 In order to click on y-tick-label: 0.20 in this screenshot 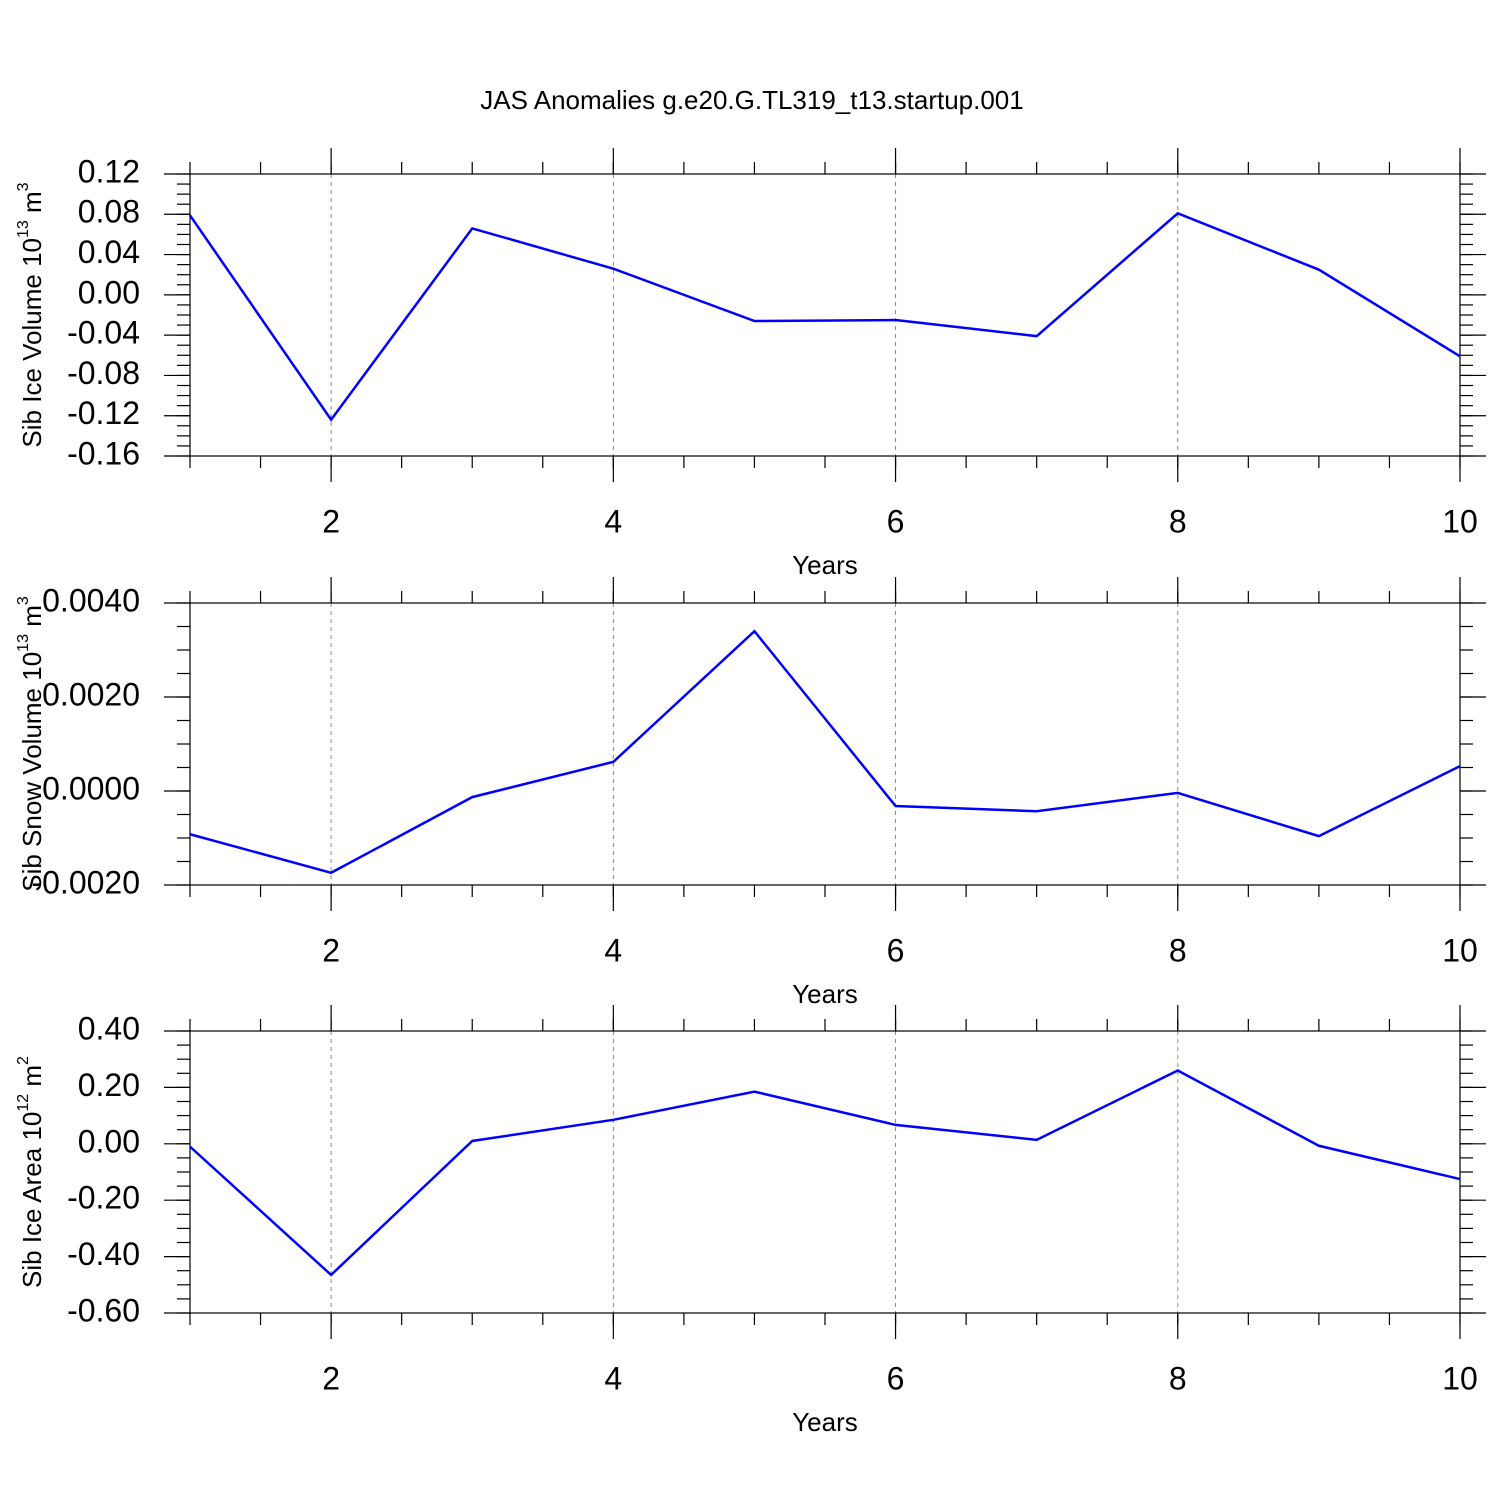, I will do `click(109, 1085)`.